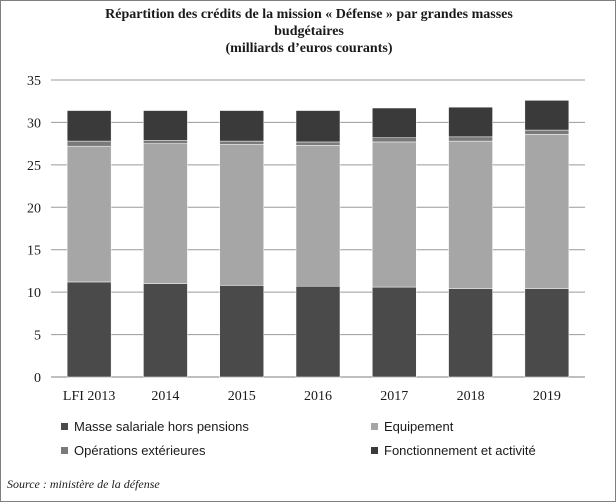 This screenshot has width=616, height=502. What do you see at coordinates (140, 450) in the screenshot?
I see `legend-label: Opérations extérieures` at bounding box center [140, 450].